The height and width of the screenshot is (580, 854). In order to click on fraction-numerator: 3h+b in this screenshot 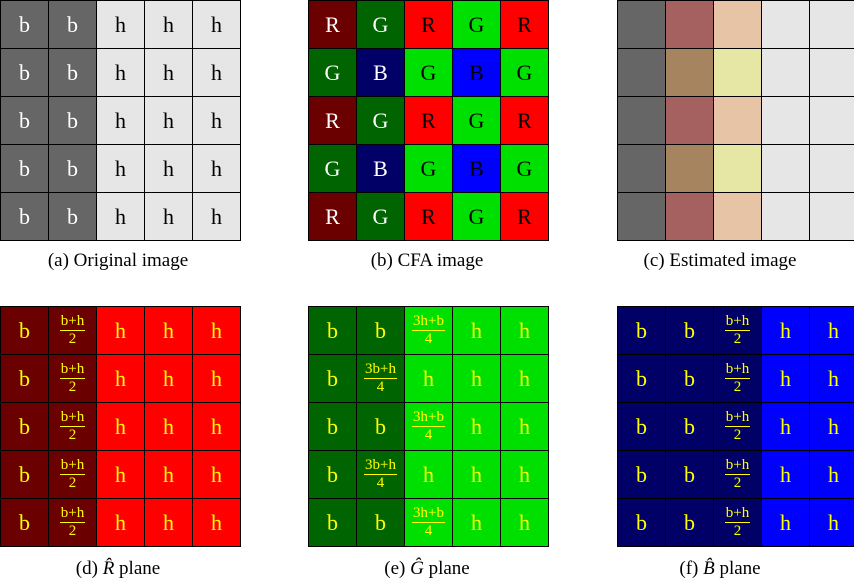, I will do `click(428, 417)`.